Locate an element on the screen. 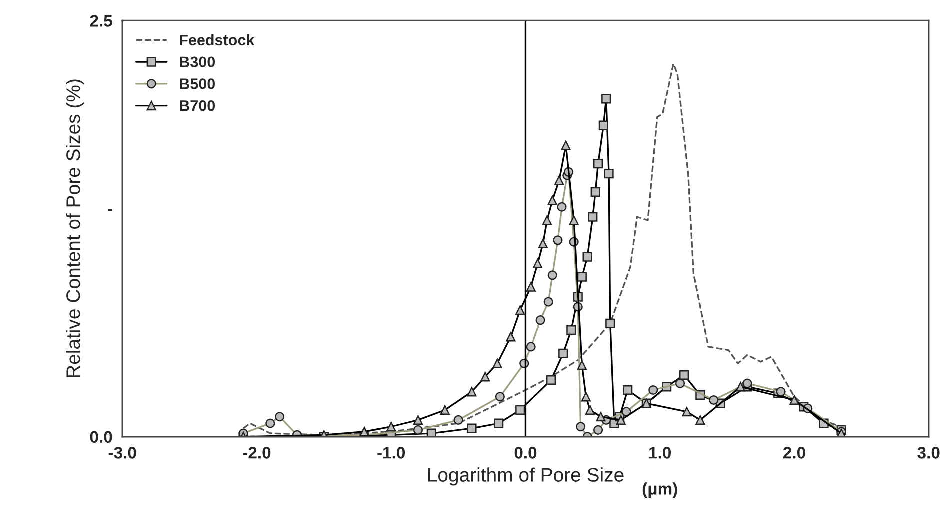  legend-label: B500 is located at coordinates (198, 84).